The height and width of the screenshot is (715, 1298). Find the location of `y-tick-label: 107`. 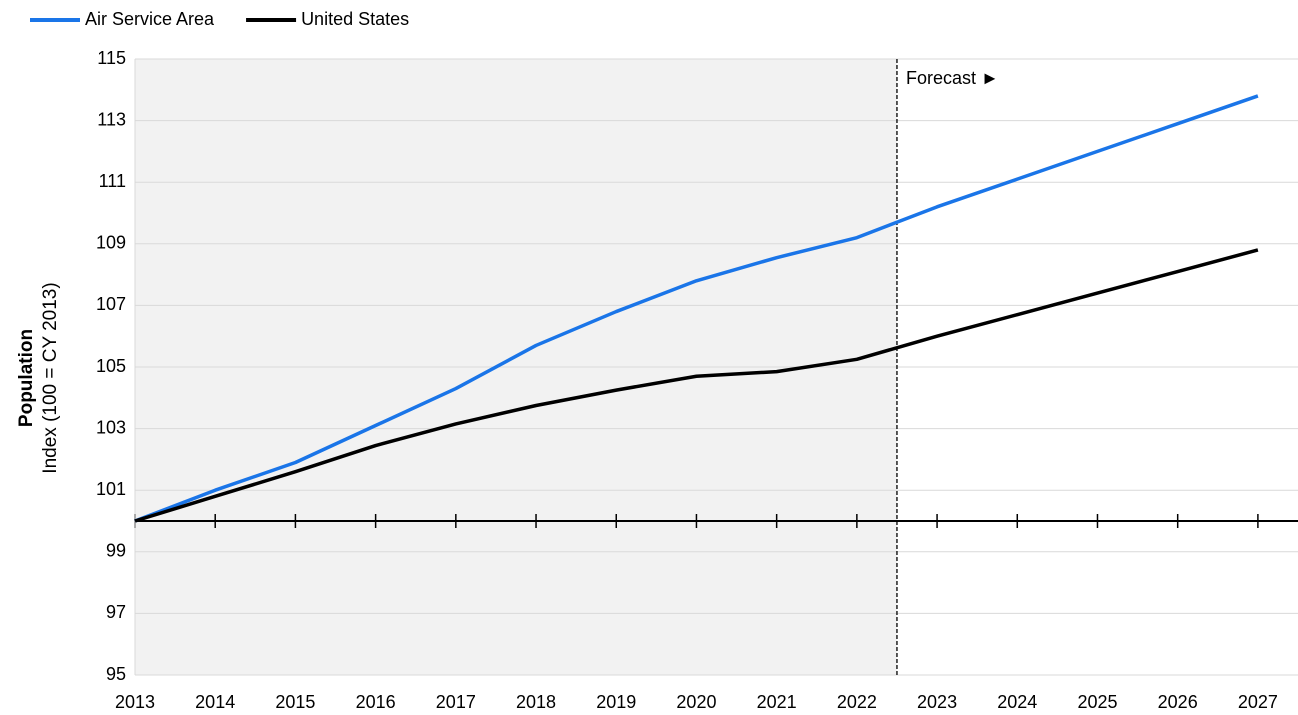

y-tick-label: 107 is located at coordinates (111, 304).